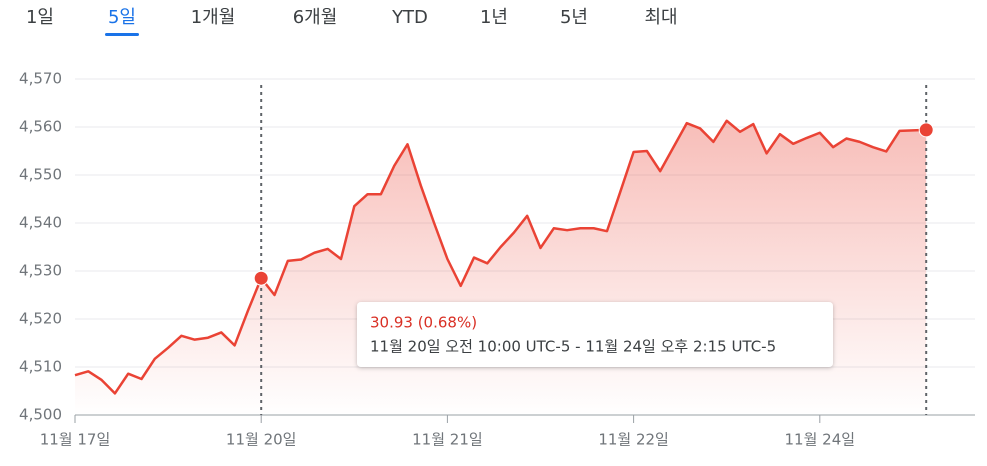 The image size is (987, 466). I want to click on y-tick-label: 4,510, so click(40, 367).